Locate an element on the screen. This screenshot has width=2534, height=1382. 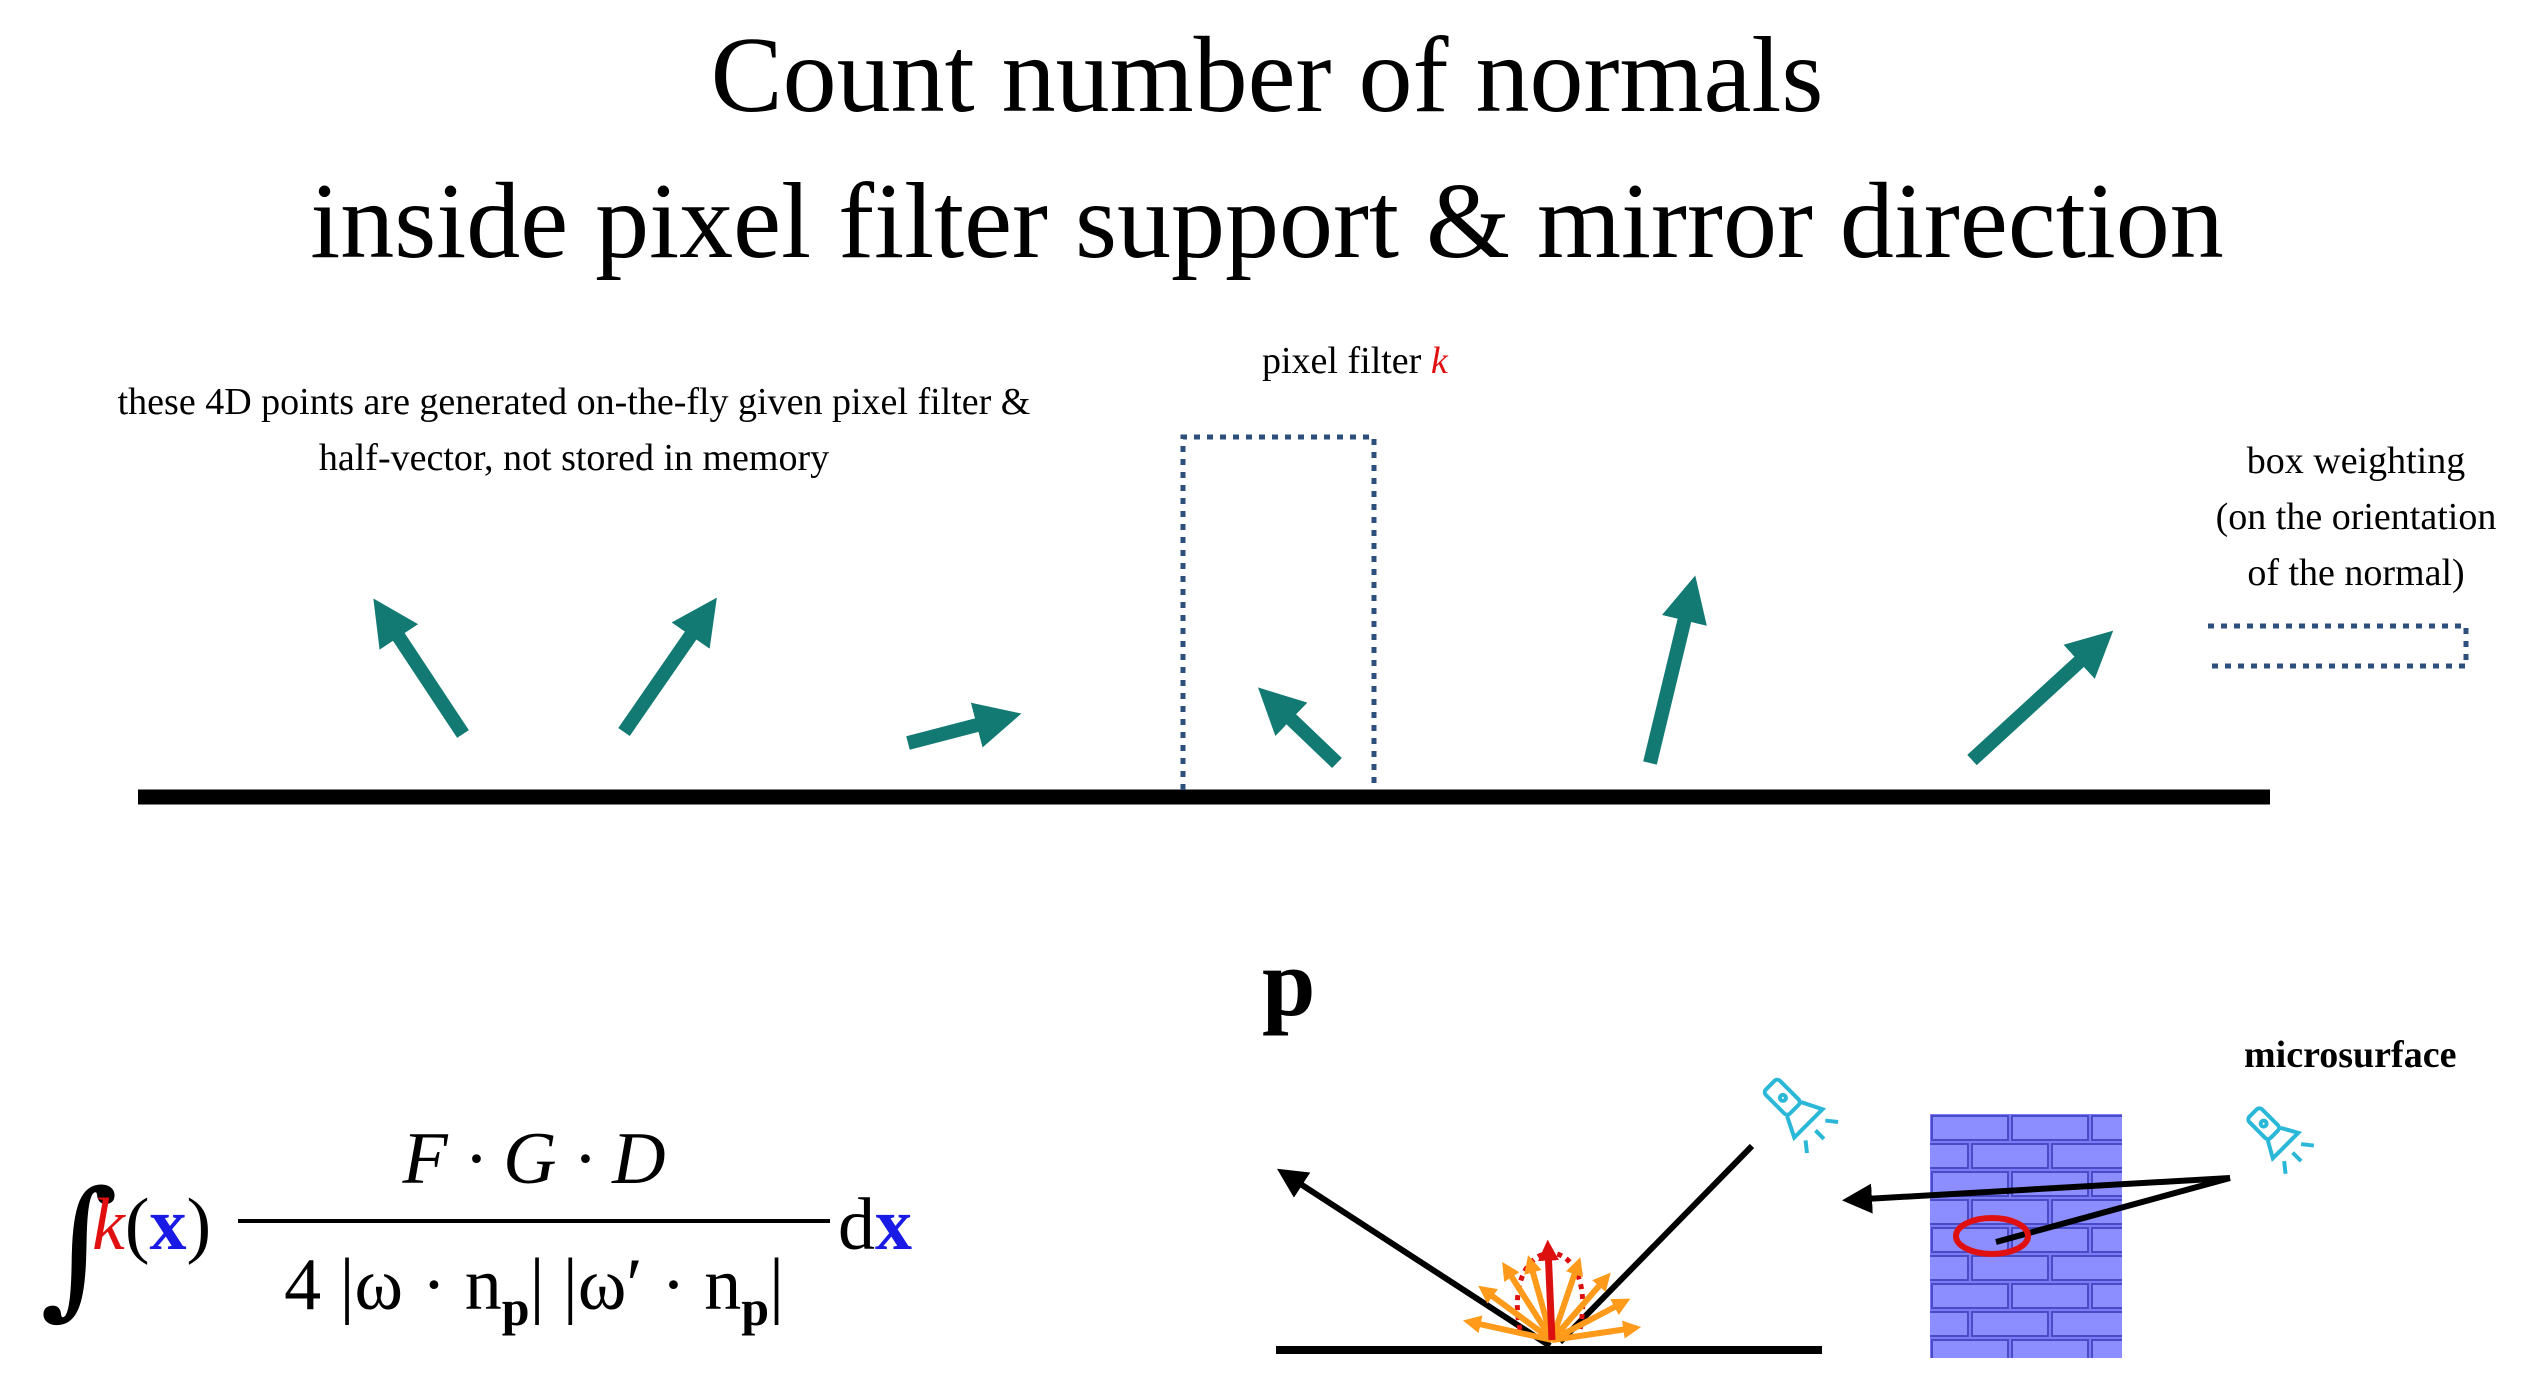
formula-kernel: k(x) is located at coordinates (151, 1225).